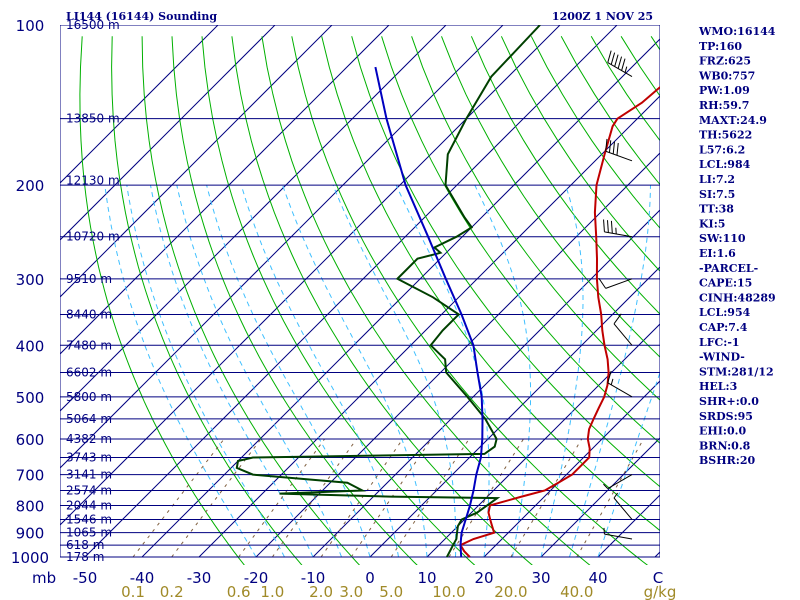 The image size is (800, 600). What do you see at coordinates (89, 519) in the screenshot?
I see `height-label: 1546 m` at bounding box center [89, 519].